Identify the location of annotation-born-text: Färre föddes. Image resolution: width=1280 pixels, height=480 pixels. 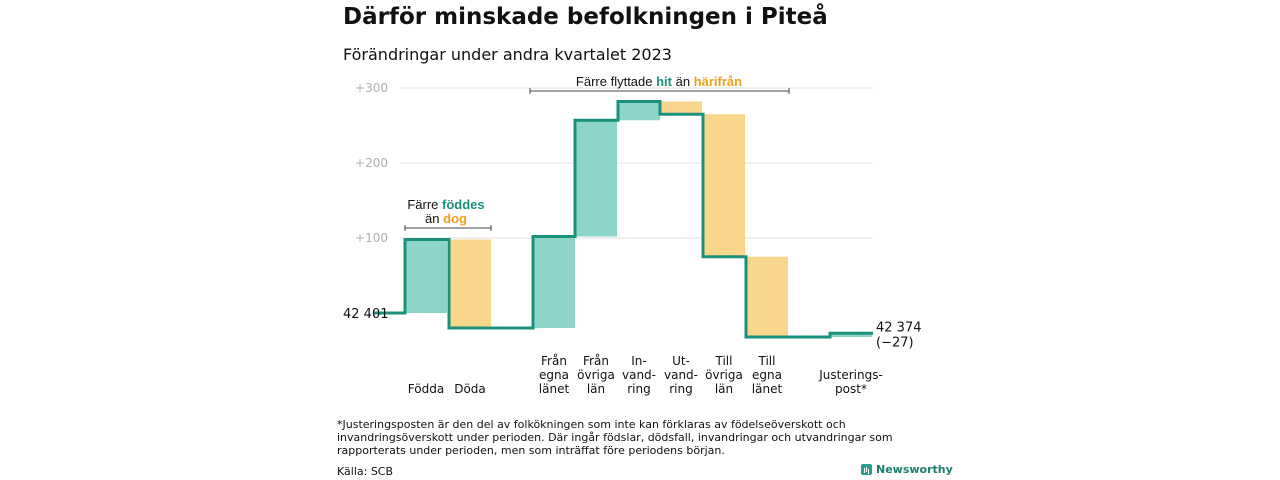
(445, 204).